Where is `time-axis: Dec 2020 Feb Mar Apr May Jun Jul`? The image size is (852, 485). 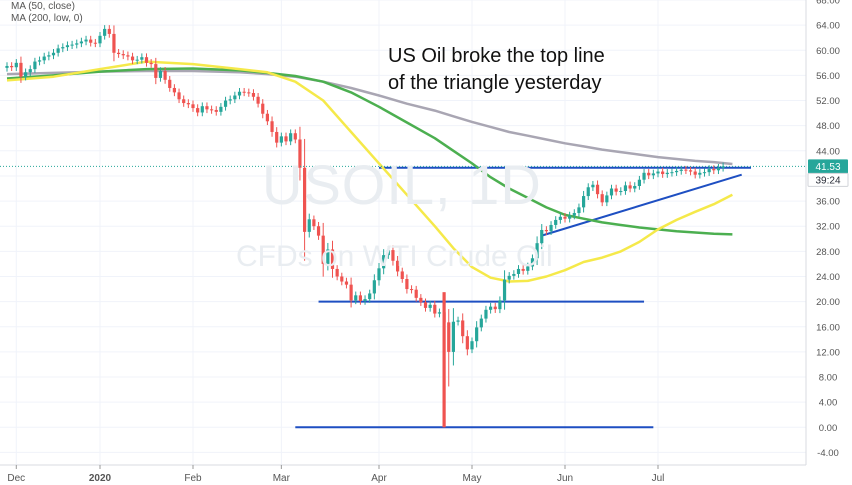 time-axis: Dec 2020 Feb Mar Apr May Jun Jul is located at coordinates (335, 474).